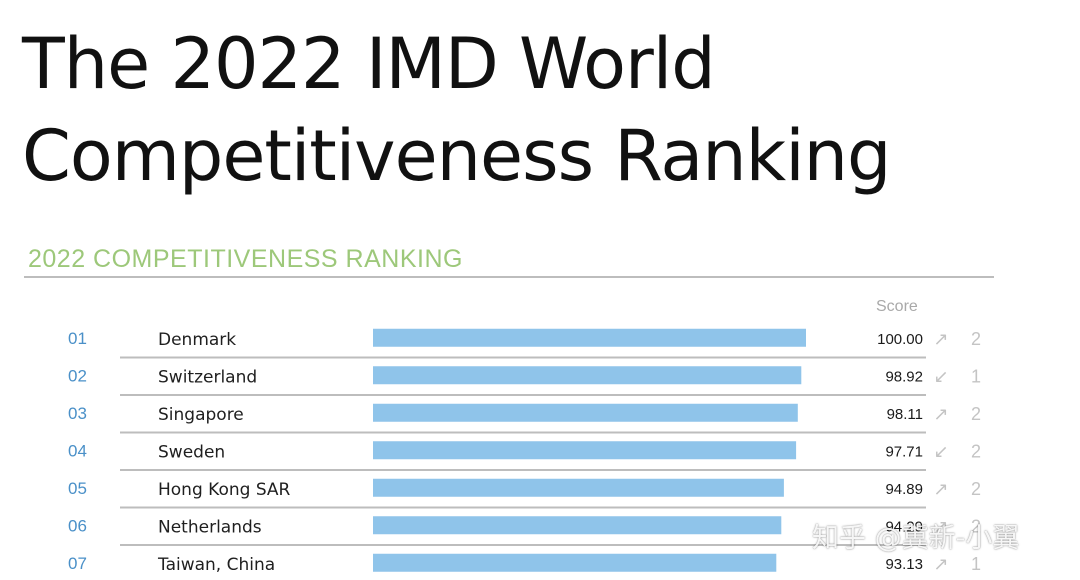 The width and height of the screenshot is (1080, 580). I want to click on score-value: 98.92, so click(904, 376).